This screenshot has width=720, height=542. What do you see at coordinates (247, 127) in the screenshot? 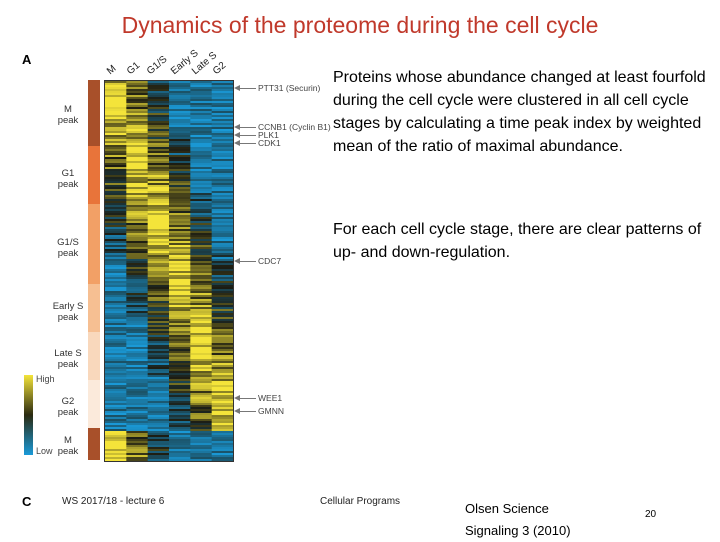
I see `arrow-ccnb1` at bounding box center [247, 127].